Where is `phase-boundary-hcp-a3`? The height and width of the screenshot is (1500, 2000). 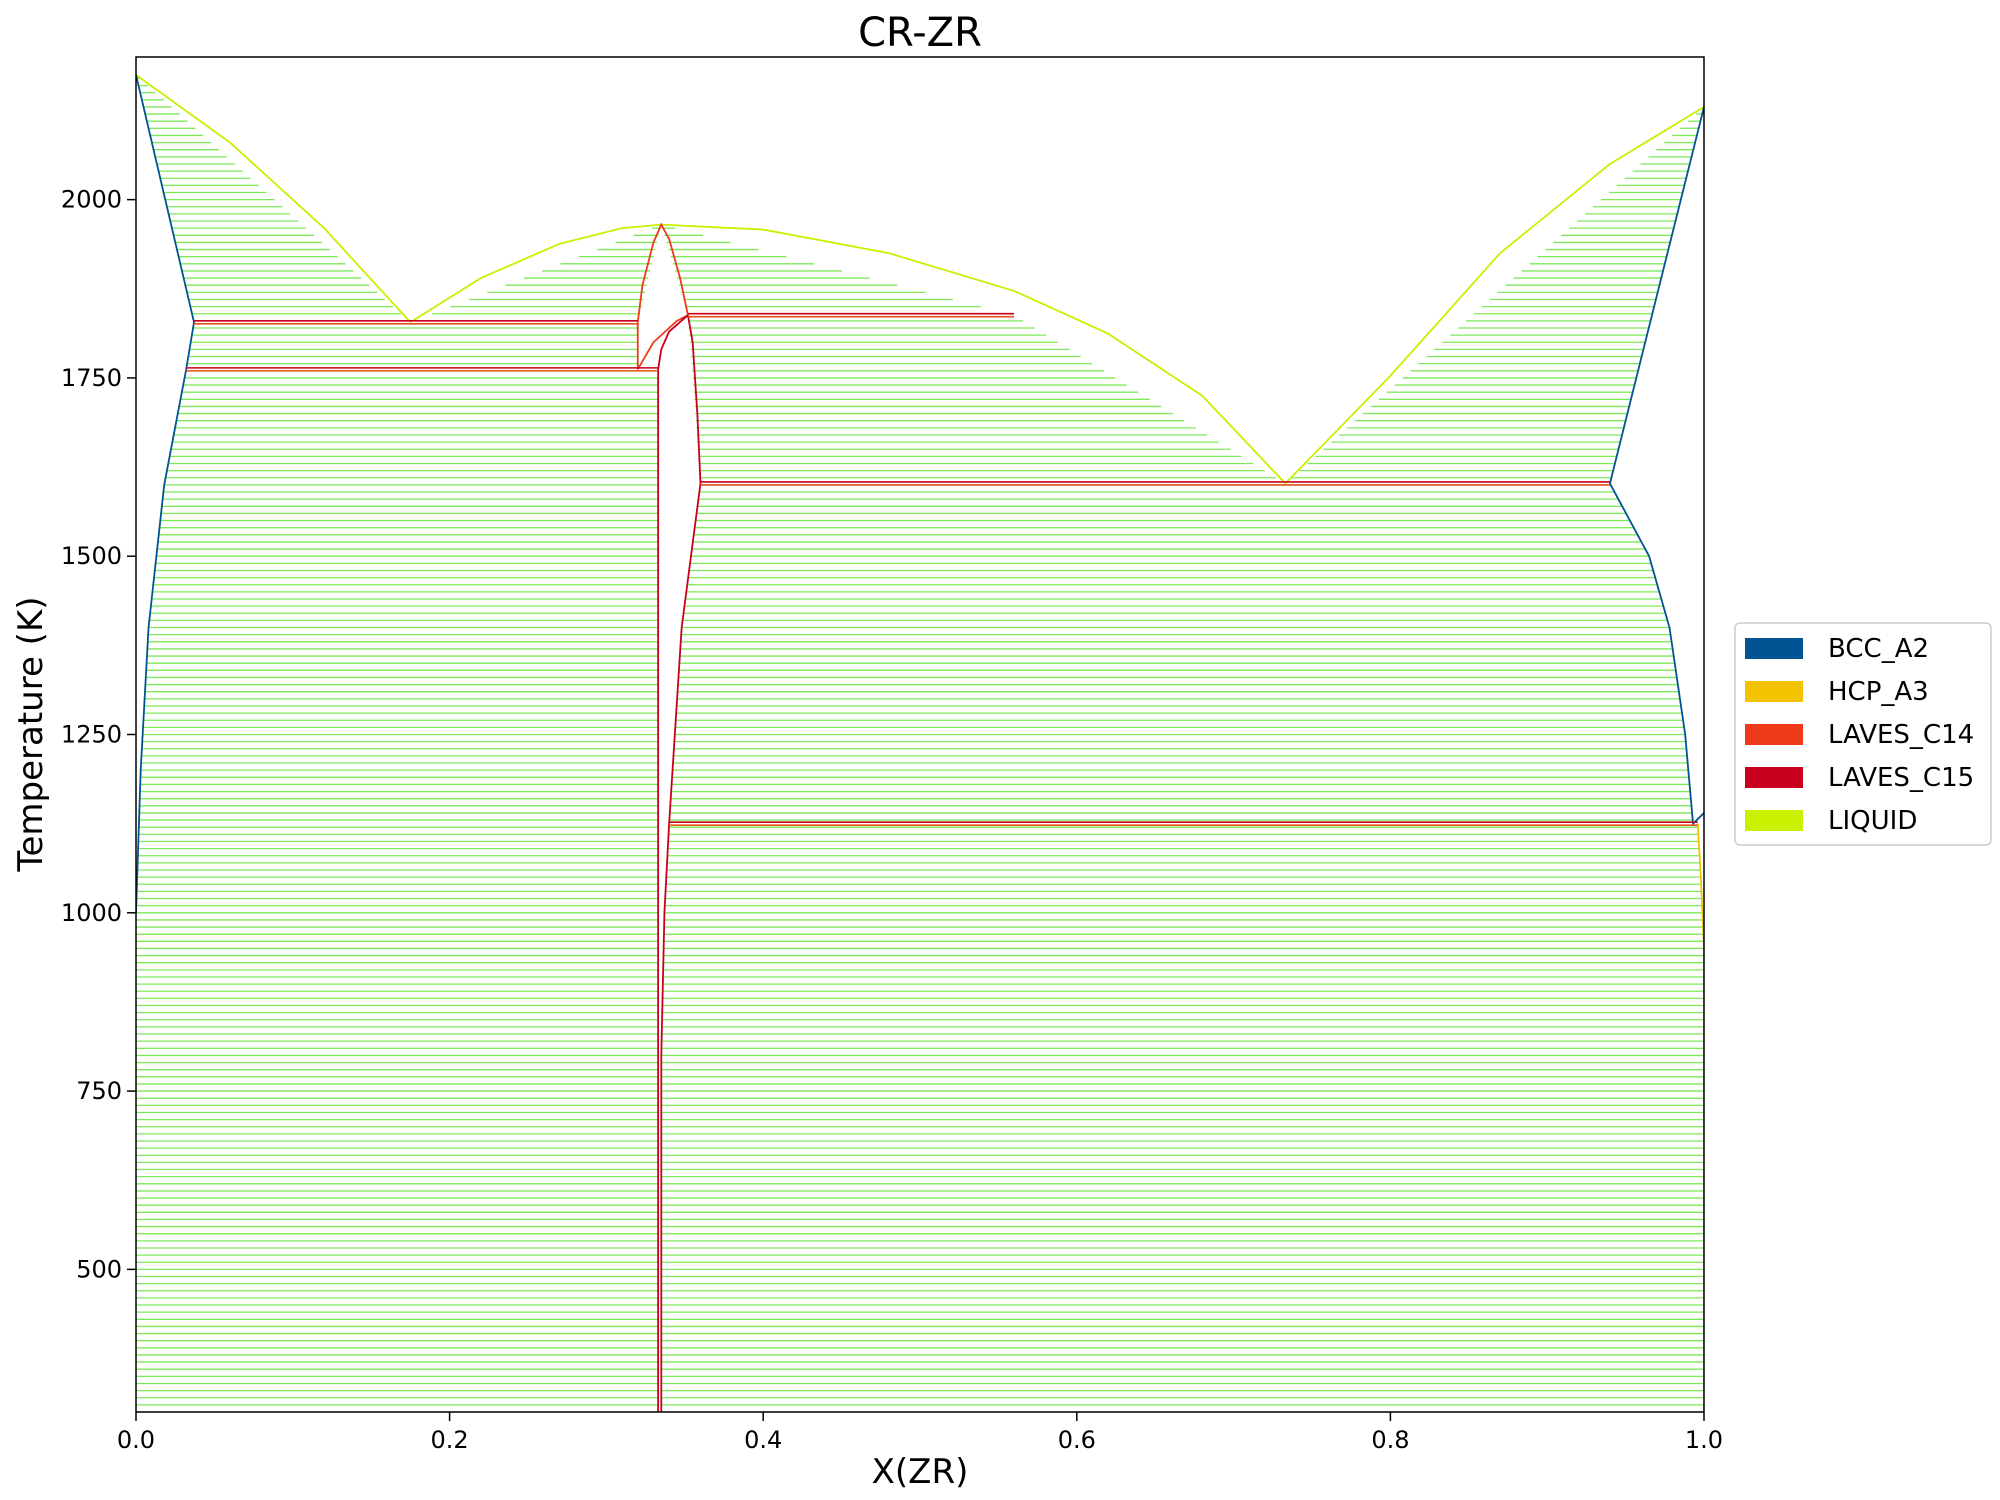 phase-boundary-hcp-a3 is located at coordinates (1700, 1117).